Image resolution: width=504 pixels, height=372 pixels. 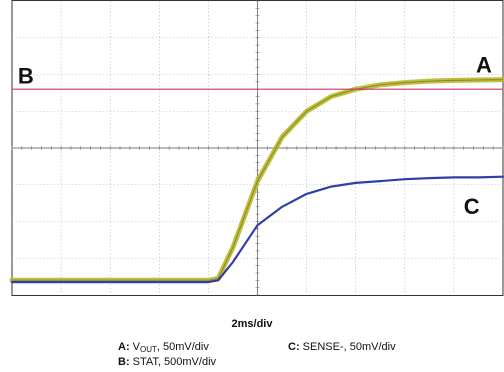 What do you see at coordinates (136, 347) in the screenshot?
I see `legend-a-pre: V` at bounding box center [136, 347].